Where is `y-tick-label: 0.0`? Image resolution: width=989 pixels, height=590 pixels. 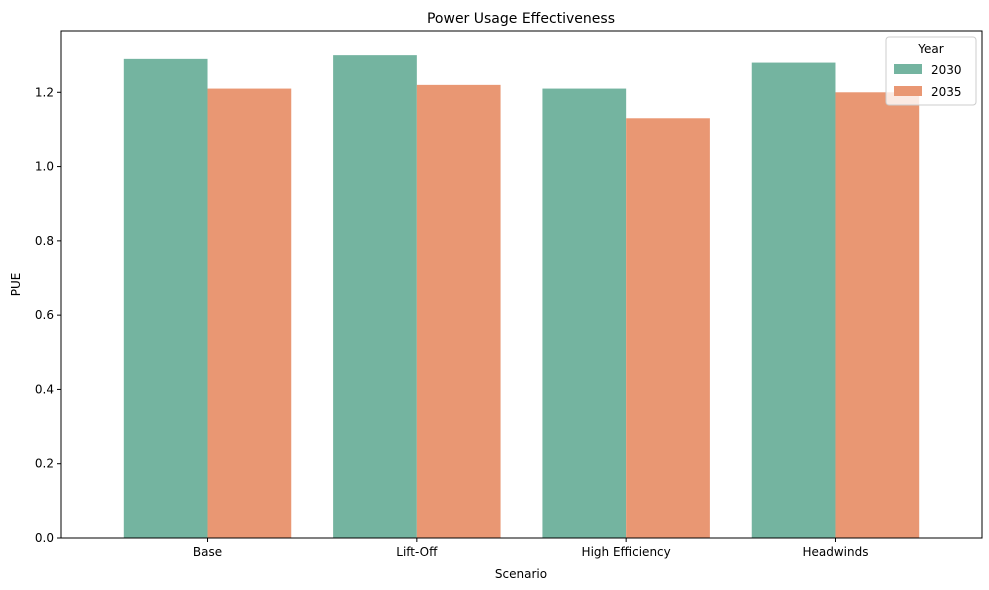 y-tick-label: 0.0 is located at coordinates (44, 538).